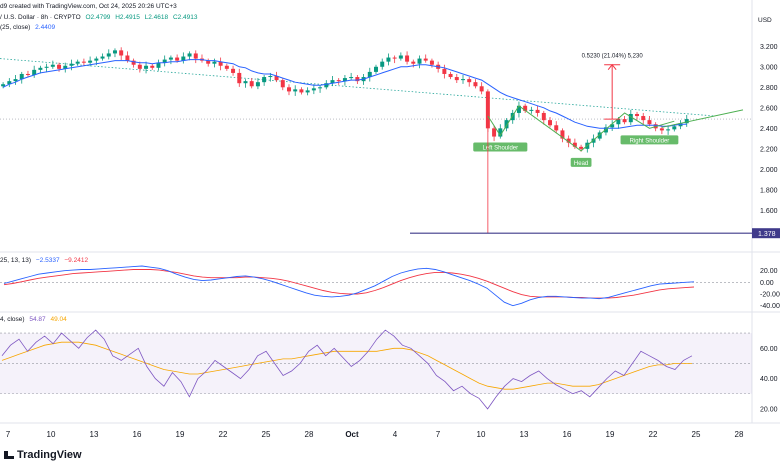 Image resolution: width=780 pixels, height=470 pixels. I want to click on left-shoulder-label: Left Shoulder, so click(500, 149).